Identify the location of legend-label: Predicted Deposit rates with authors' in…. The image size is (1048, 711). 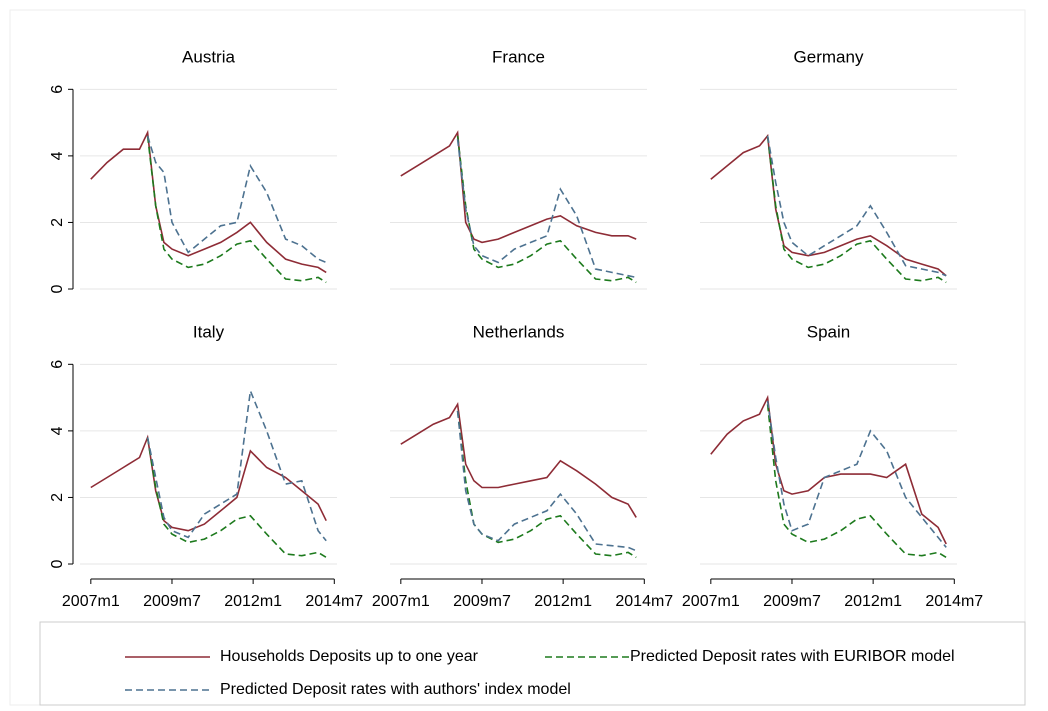
(395, 689).